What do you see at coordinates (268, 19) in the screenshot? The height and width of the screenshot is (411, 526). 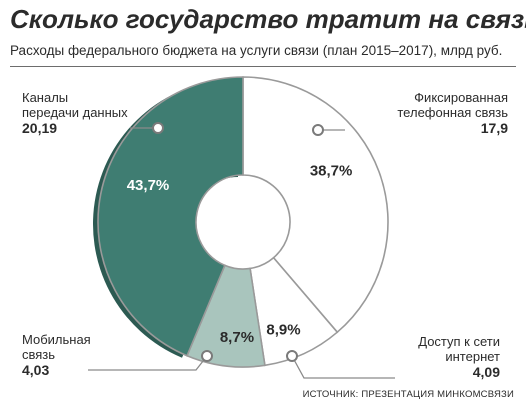 I see `chart-title: Сколько государство тратит на связь` at bounding box center [268, 19].